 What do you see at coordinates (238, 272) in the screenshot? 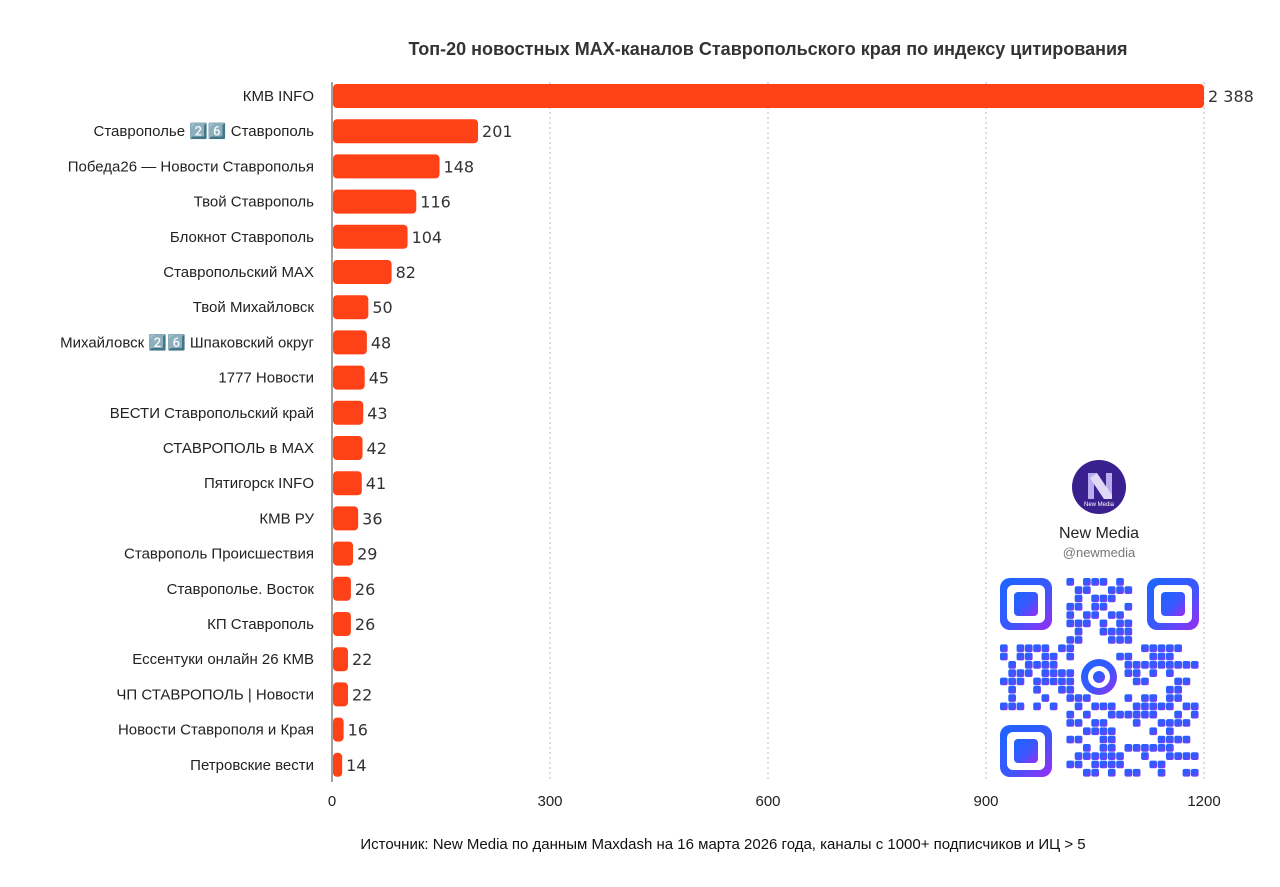
I see `category-label: Ставропольский MAX` at bounding box center [238, 272].